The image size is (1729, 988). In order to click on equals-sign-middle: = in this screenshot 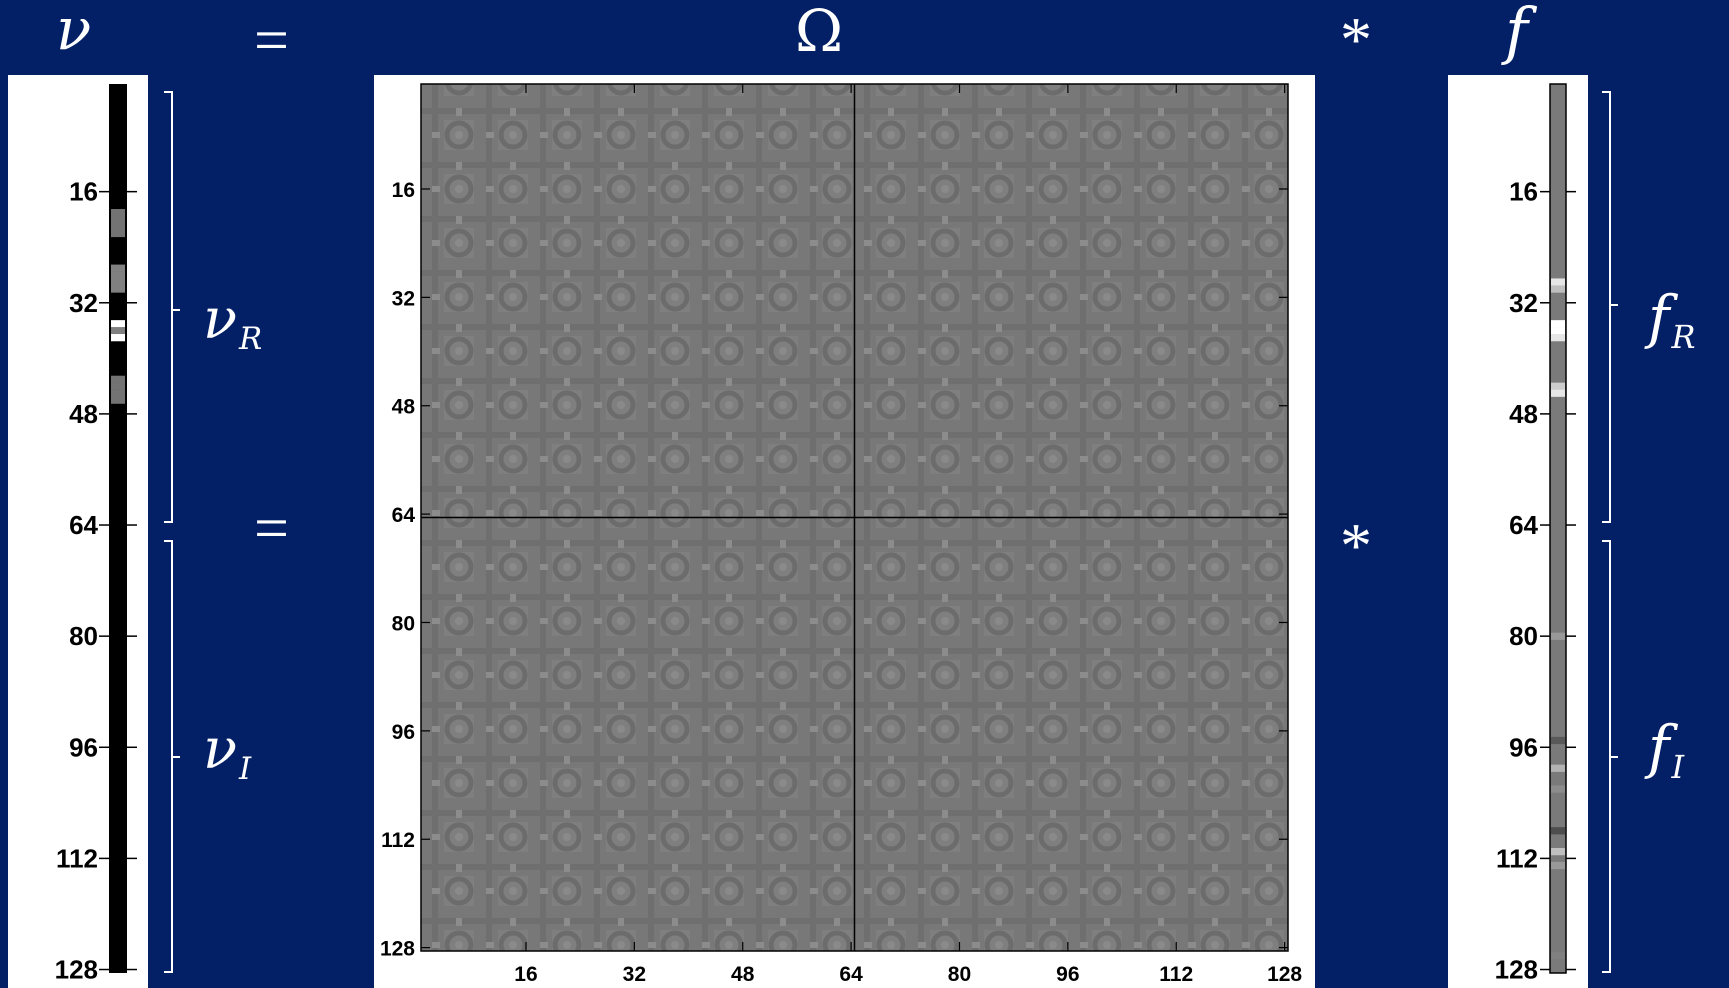, I will do `click(271, 529)`.